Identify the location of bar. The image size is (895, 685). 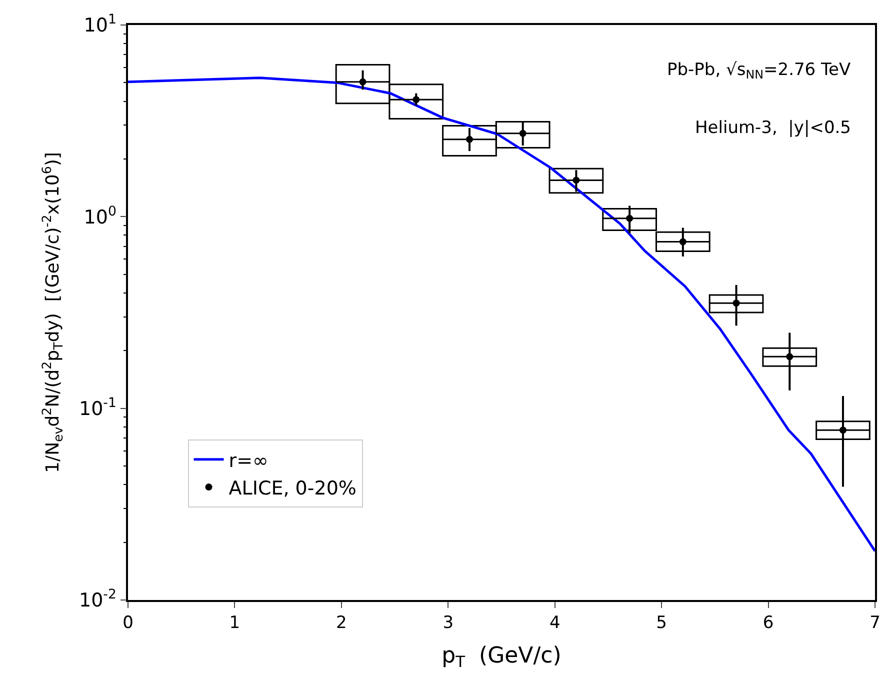
(576, 181).